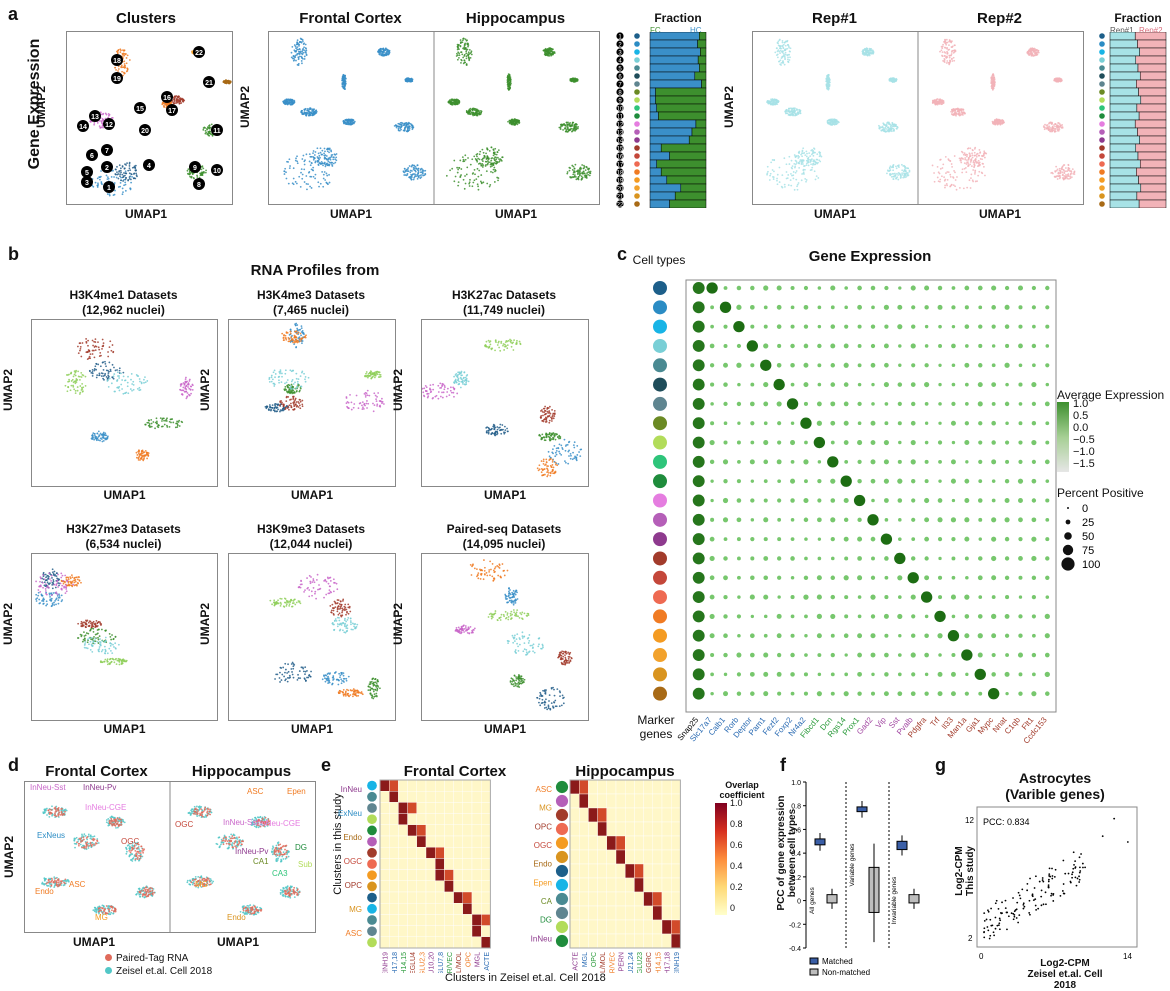 Image resolution: width=1170 pixels, height=991 pixels. Describe the element at coordinates (729, 107) in the screenshot. I see `umap2-label-rep: UMAP2` at that location.